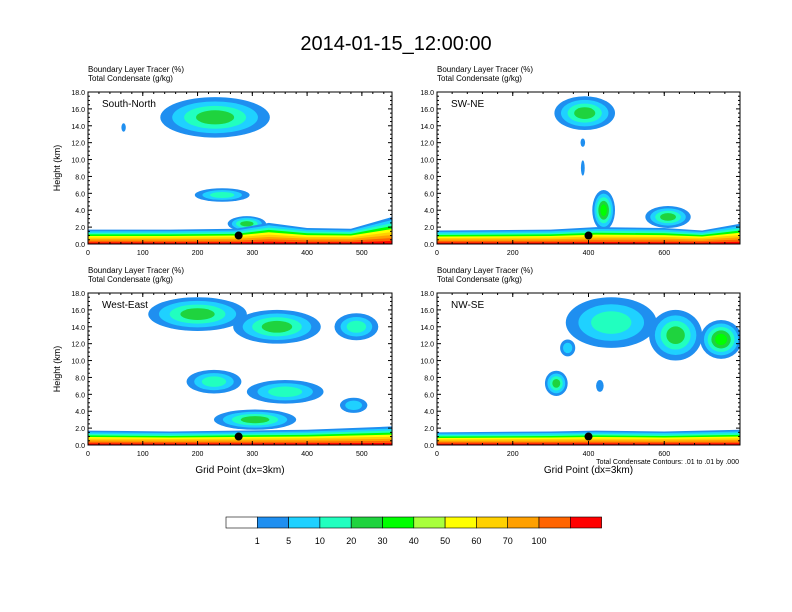  What do you see at coordinates (252, 253) in the screenshot?
I see `x-tick-label: 300` at bounding box center [252, 253].